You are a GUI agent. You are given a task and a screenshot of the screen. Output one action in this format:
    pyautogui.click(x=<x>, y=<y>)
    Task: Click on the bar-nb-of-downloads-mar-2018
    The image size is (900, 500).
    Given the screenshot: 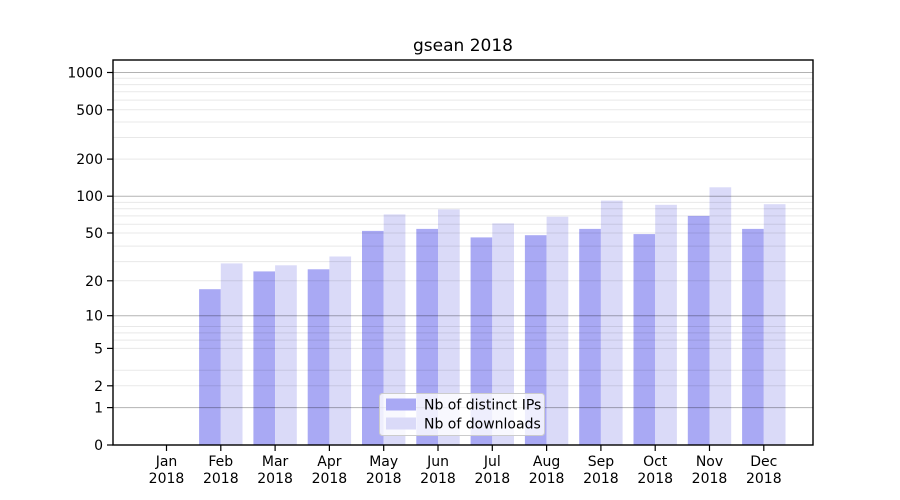 What is the action you would take?
    pyautogui.click(x=286, y=355)
    